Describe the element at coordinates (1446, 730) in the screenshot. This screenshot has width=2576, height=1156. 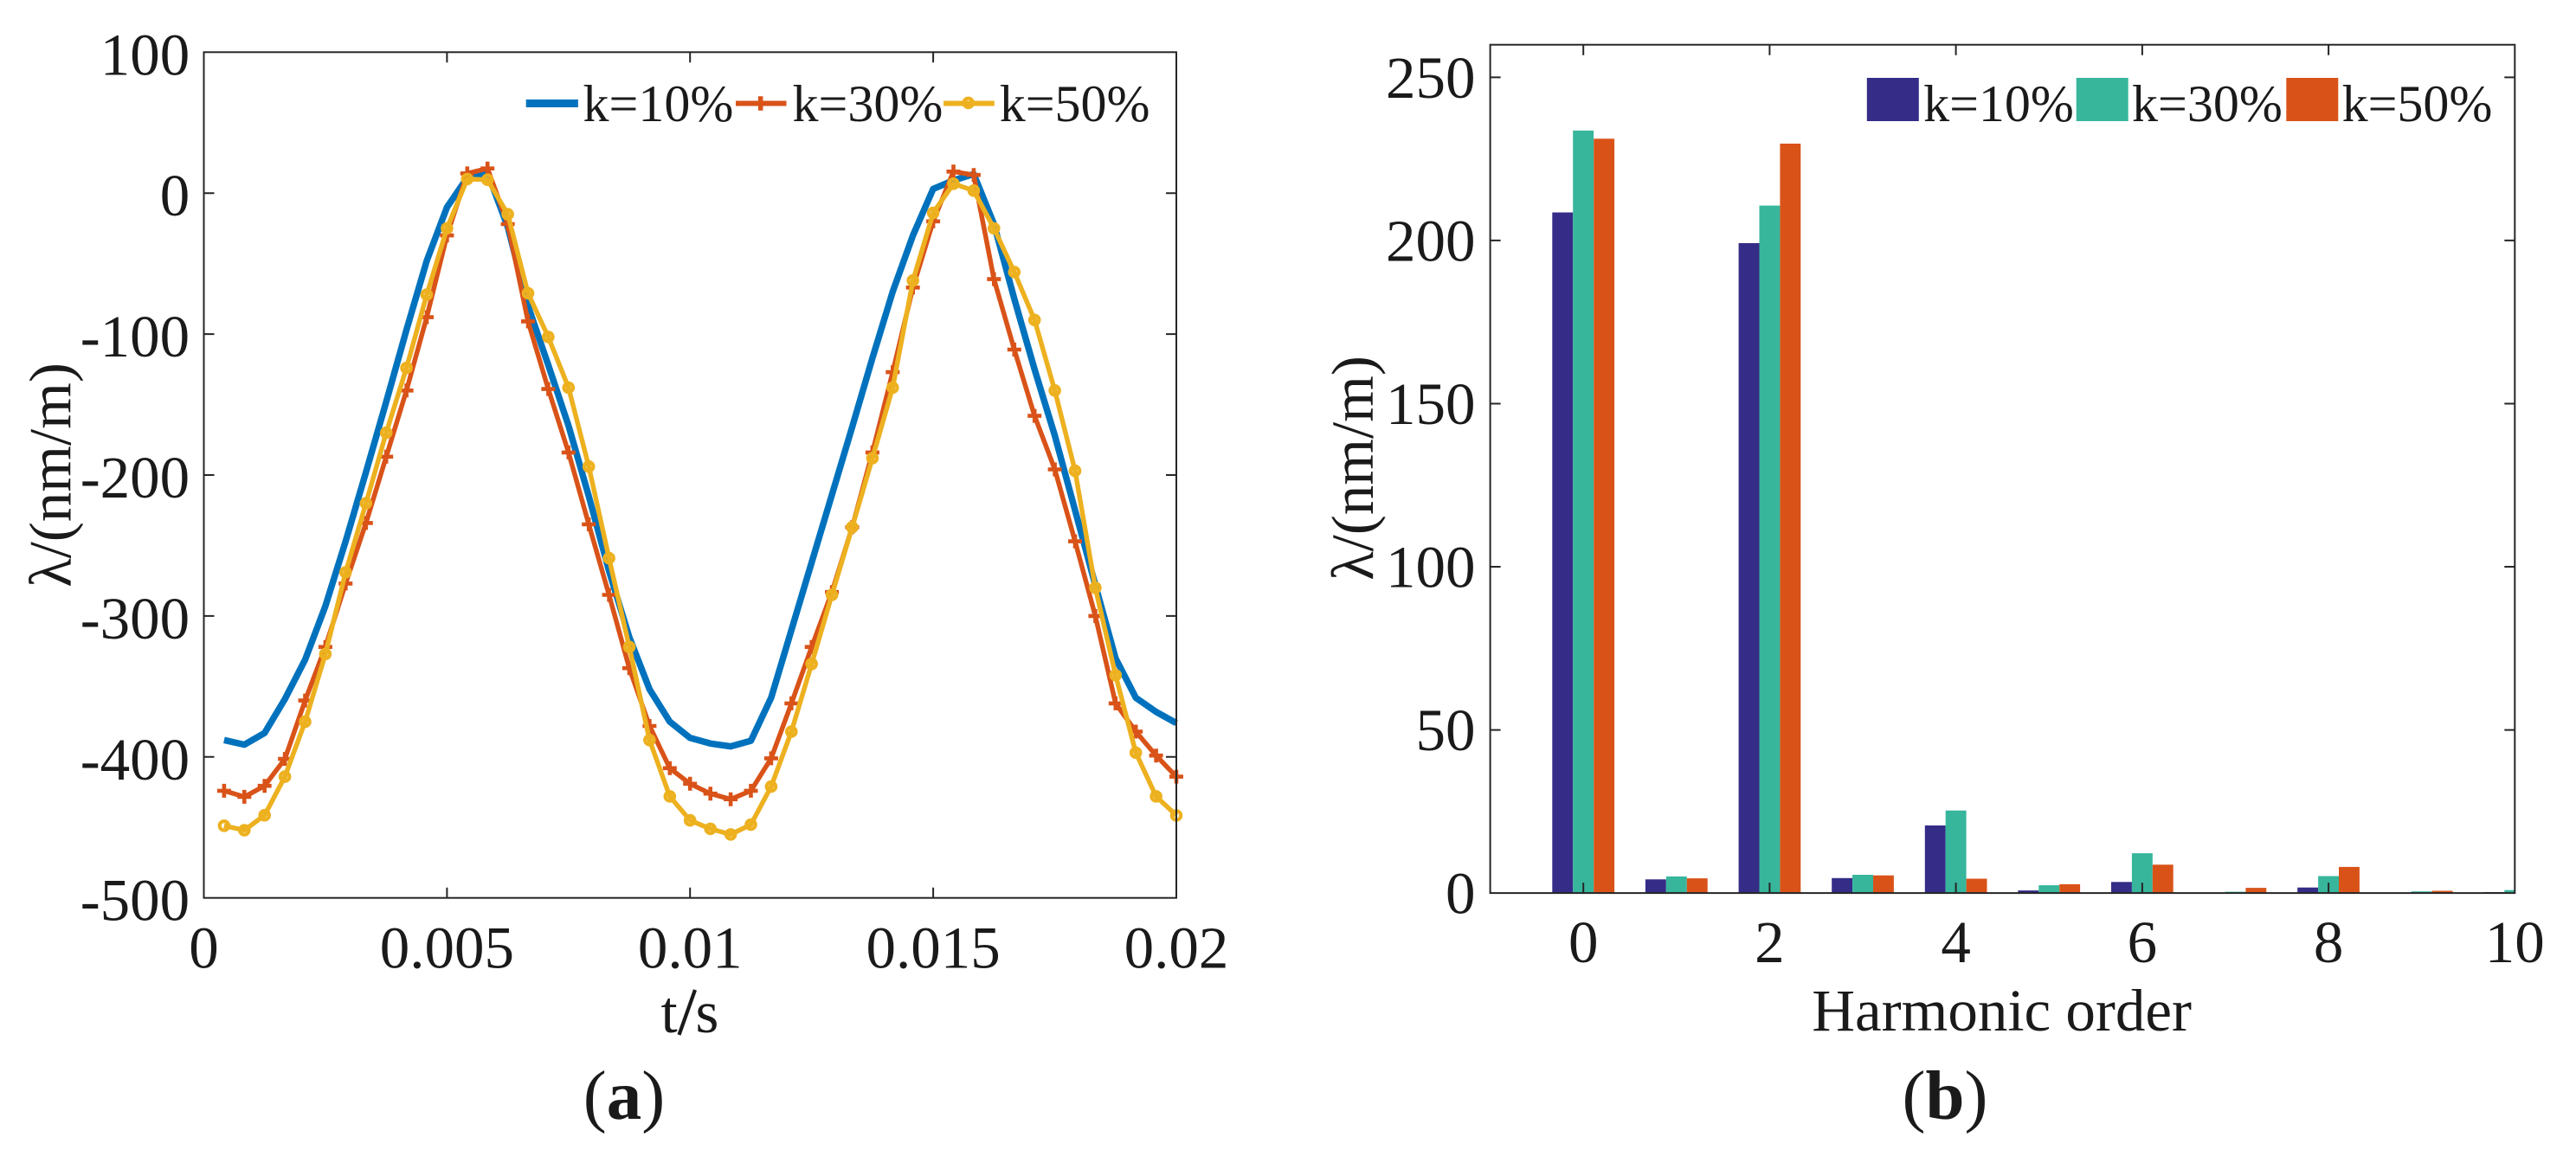
I see `svg-text: 50` at that location.